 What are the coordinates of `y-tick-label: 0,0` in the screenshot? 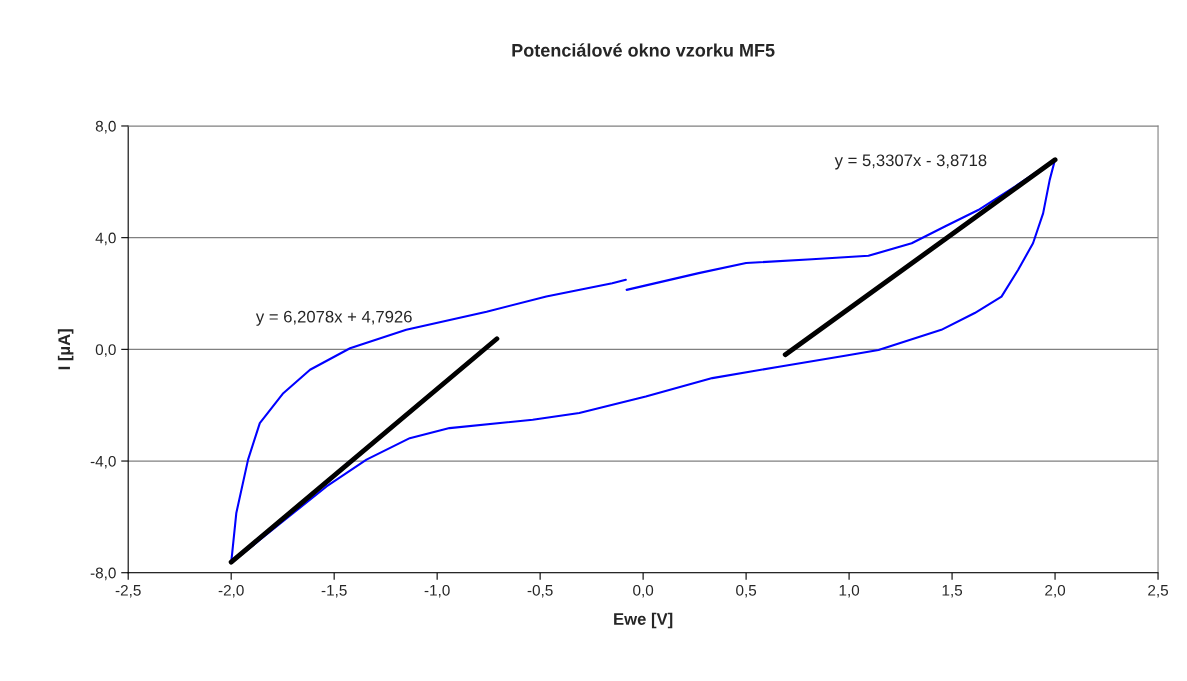 It's located at (105, 350).